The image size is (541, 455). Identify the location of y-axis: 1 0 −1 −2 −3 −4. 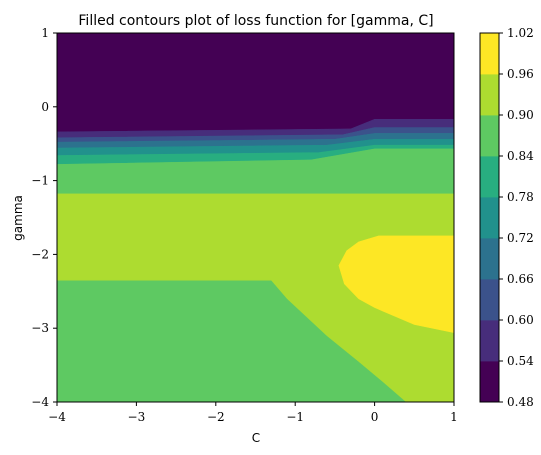
(44, 217).